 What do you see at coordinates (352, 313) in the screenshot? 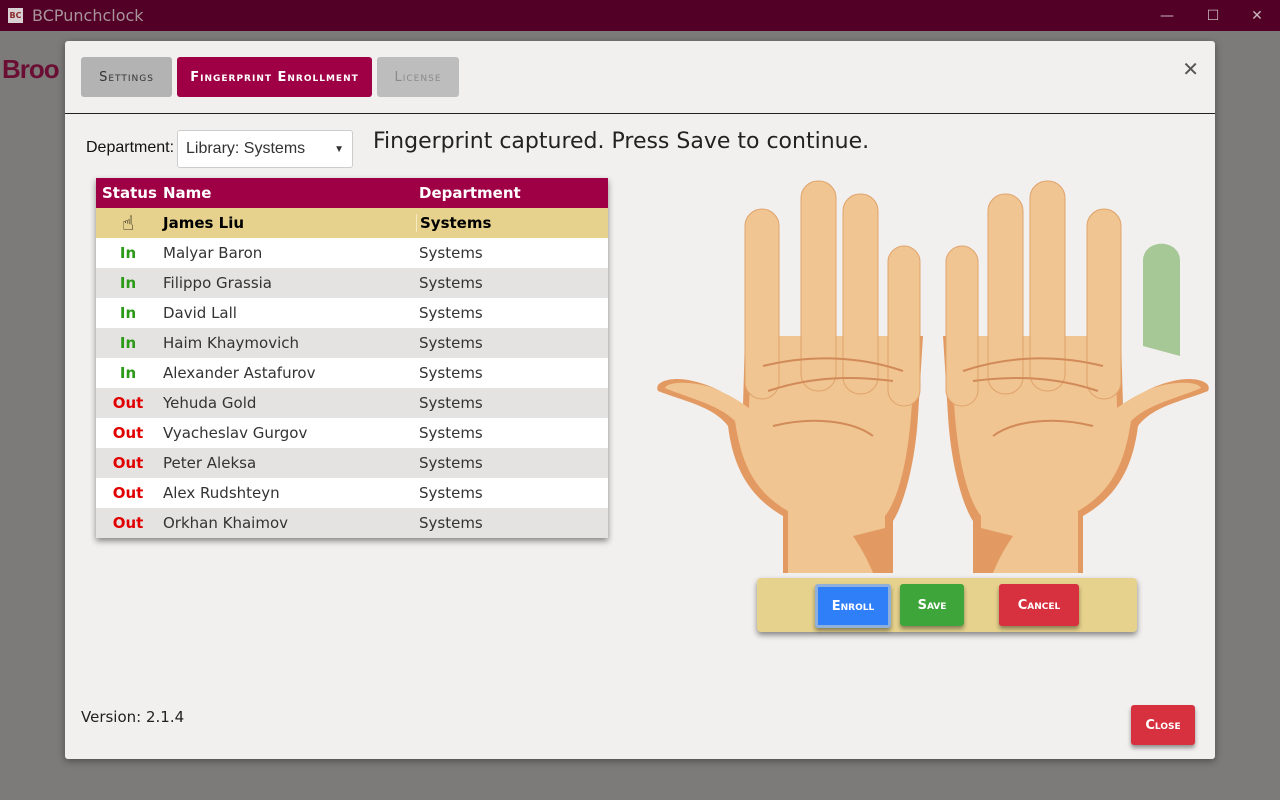
I see `table-row: In David Lall Systems` at bounding box center [352, 313].